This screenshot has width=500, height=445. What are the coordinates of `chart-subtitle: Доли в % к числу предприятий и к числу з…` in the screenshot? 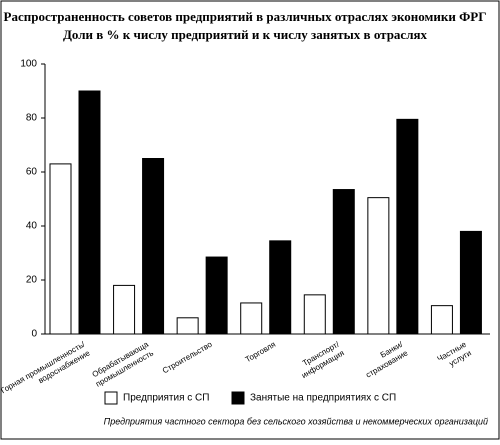 It's located at (245, 34).